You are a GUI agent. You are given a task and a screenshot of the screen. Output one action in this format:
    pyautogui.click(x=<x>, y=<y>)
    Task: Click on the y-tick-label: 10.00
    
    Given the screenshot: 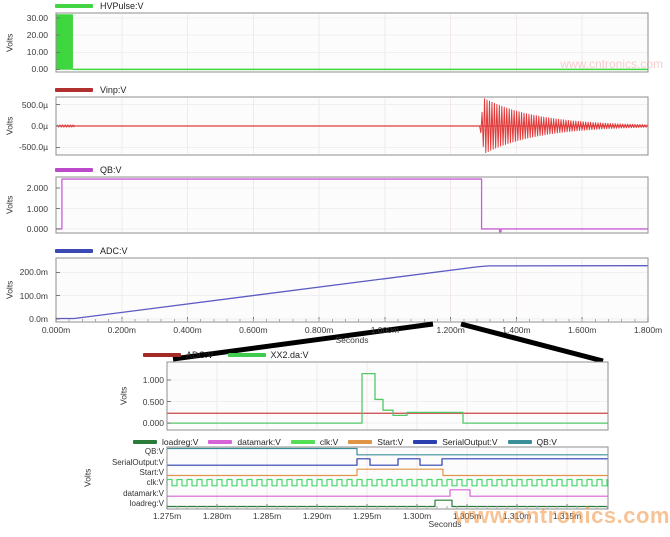 What is the action you would take?
    pyautogui.click(x=37, y=52)
    